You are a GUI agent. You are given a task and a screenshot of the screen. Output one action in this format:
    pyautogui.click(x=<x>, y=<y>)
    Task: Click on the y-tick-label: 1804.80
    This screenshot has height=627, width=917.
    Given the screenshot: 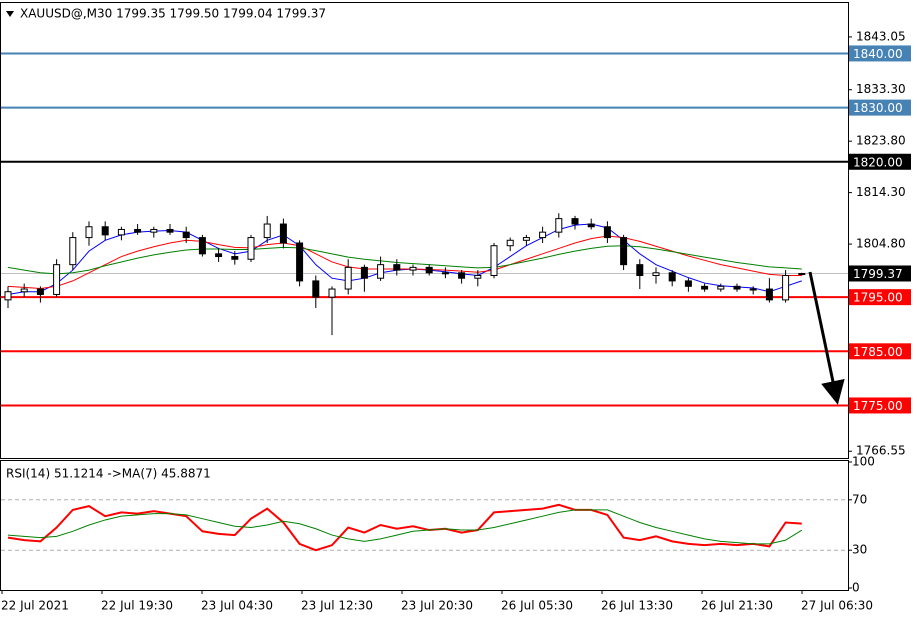 What is the action you would take?
    pyautogui.click(x=881, y=244)
    